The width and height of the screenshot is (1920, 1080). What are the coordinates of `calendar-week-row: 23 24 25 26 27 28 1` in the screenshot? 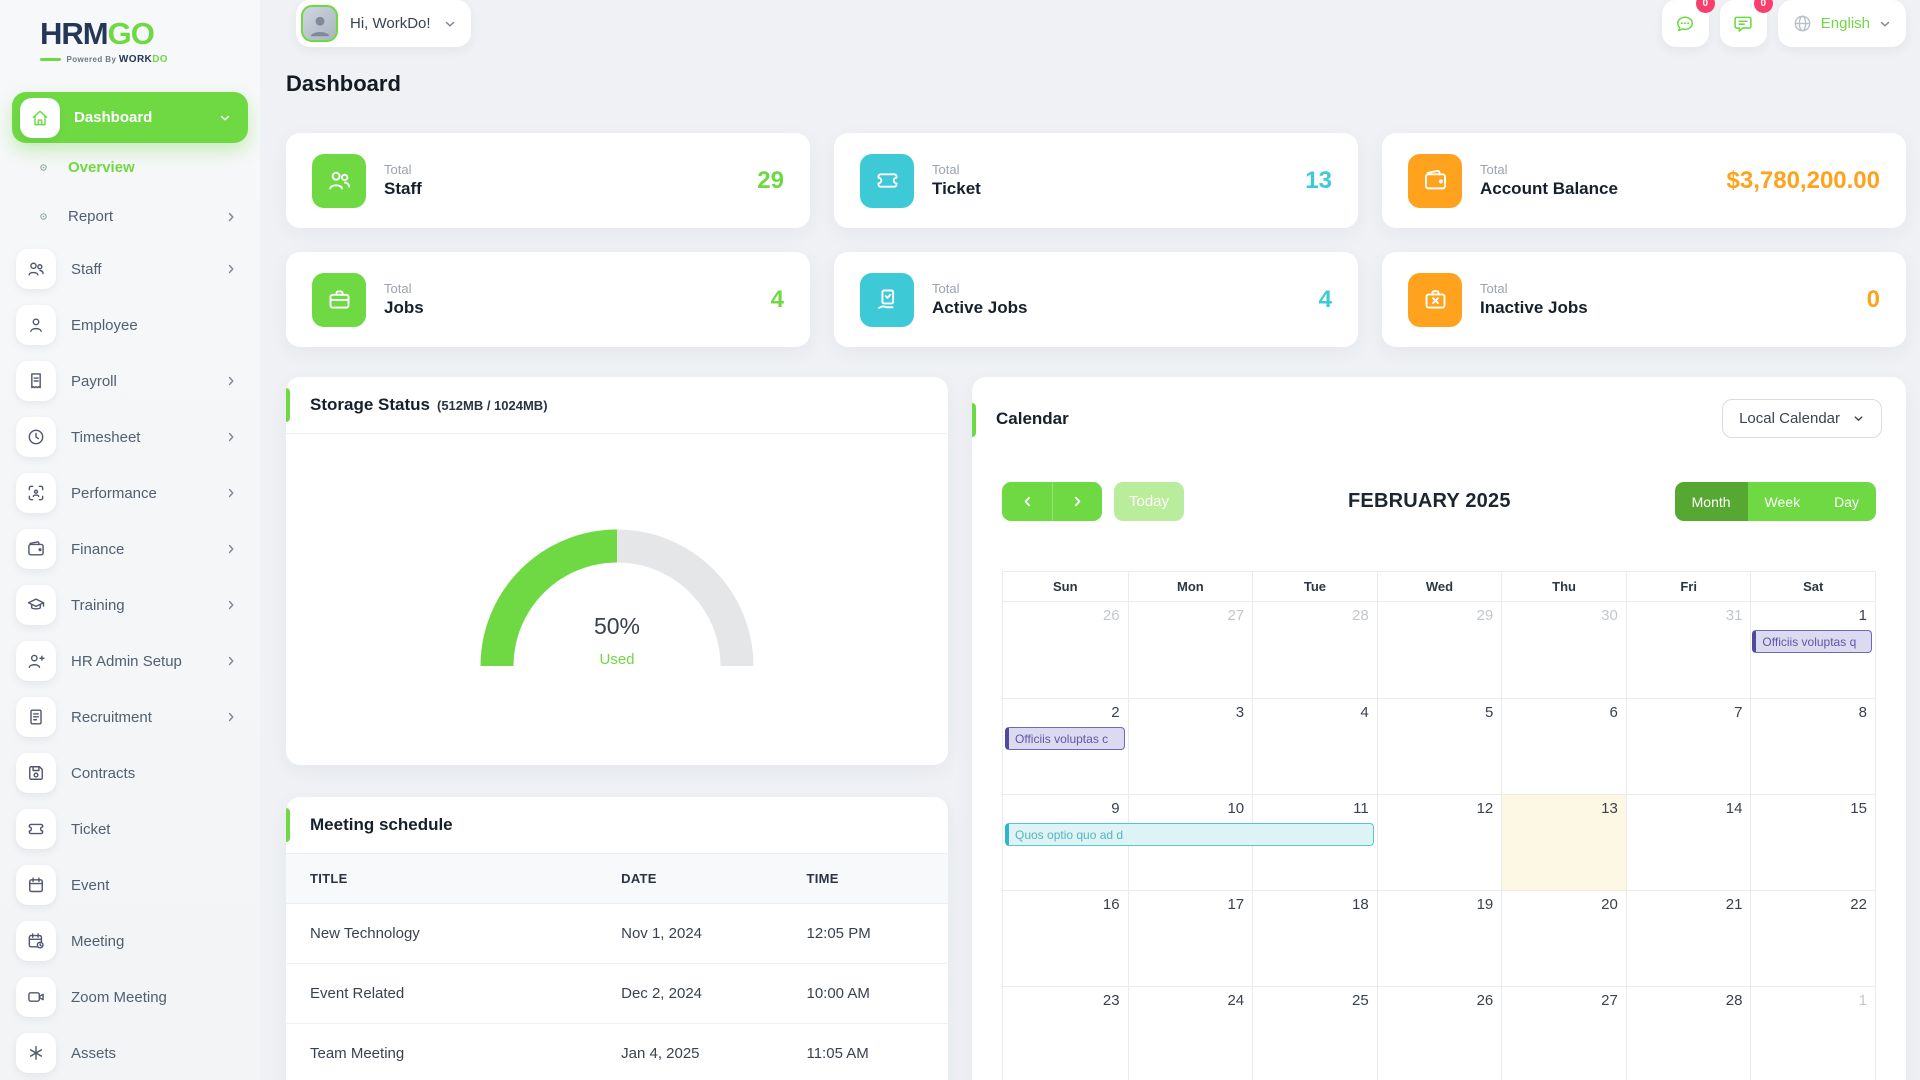 It's located at (1439, 1033).